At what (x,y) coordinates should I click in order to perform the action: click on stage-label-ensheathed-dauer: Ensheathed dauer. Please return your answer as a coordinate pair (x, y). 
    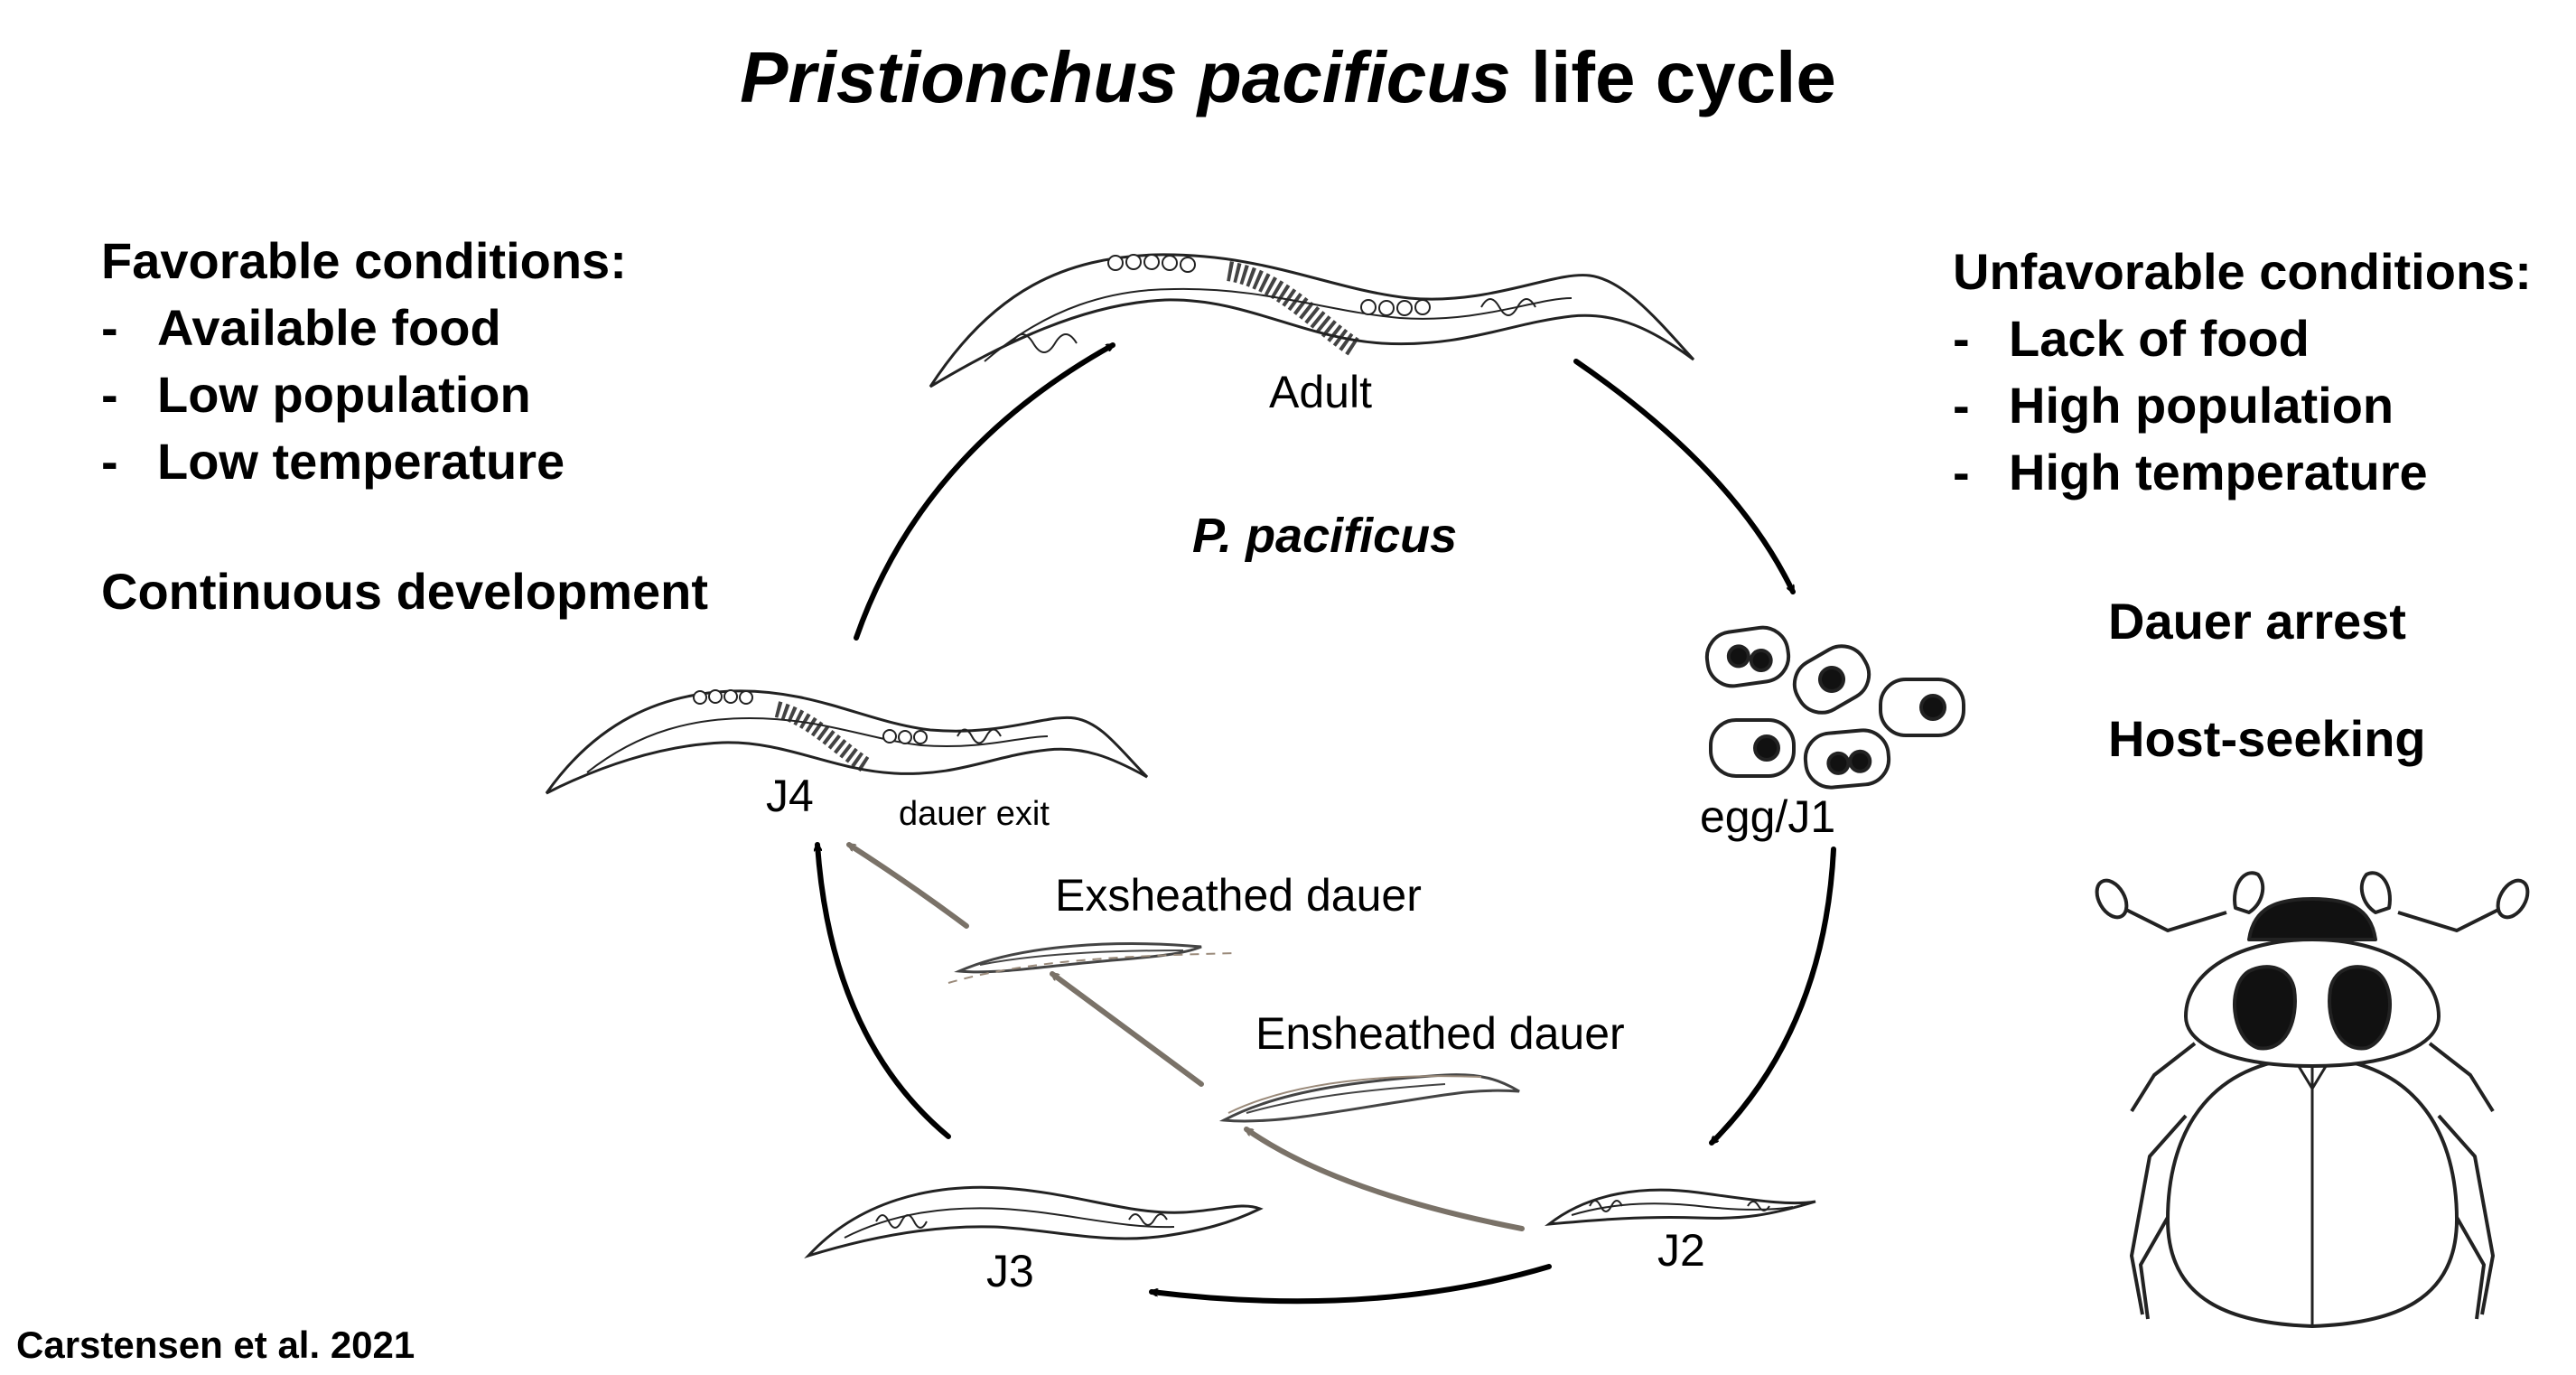
    Looking at the image, I should click on (1440, 1033).